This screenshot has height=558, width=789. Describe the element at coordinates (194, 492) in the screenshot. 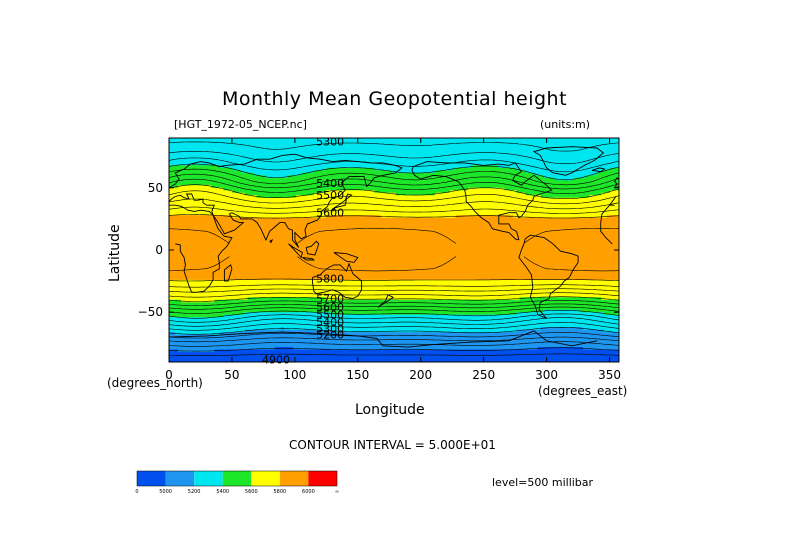

I see `colorbar-label: 5200` at that location.